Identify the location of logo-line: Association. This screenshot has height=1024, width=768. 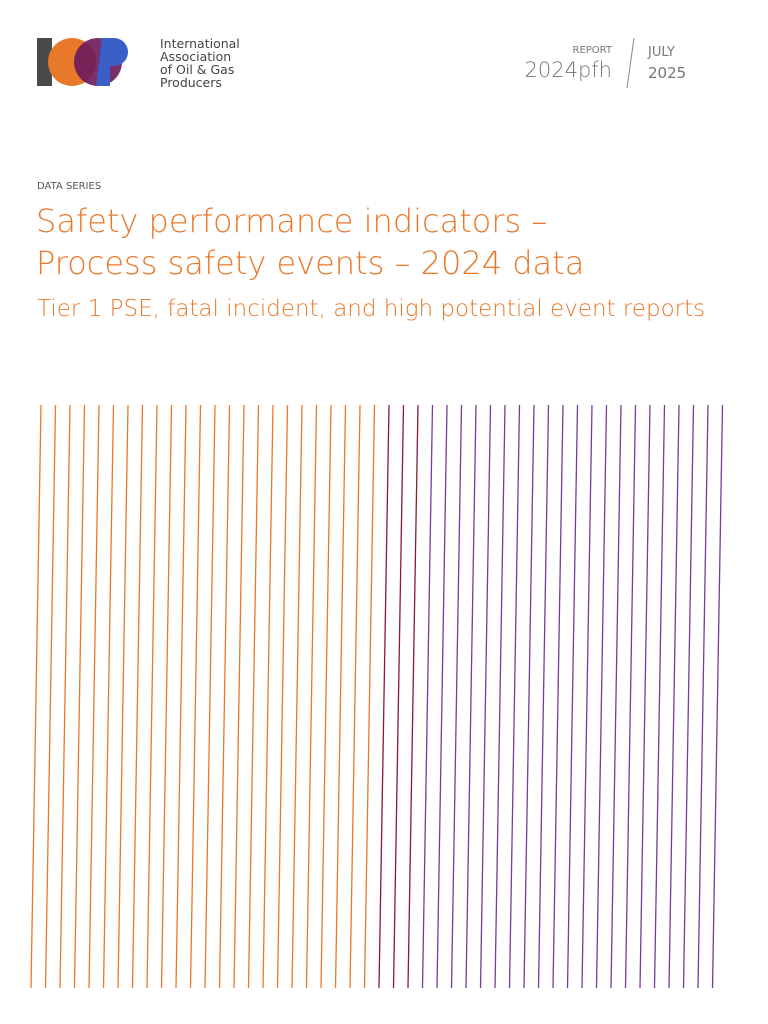
(196, 56).